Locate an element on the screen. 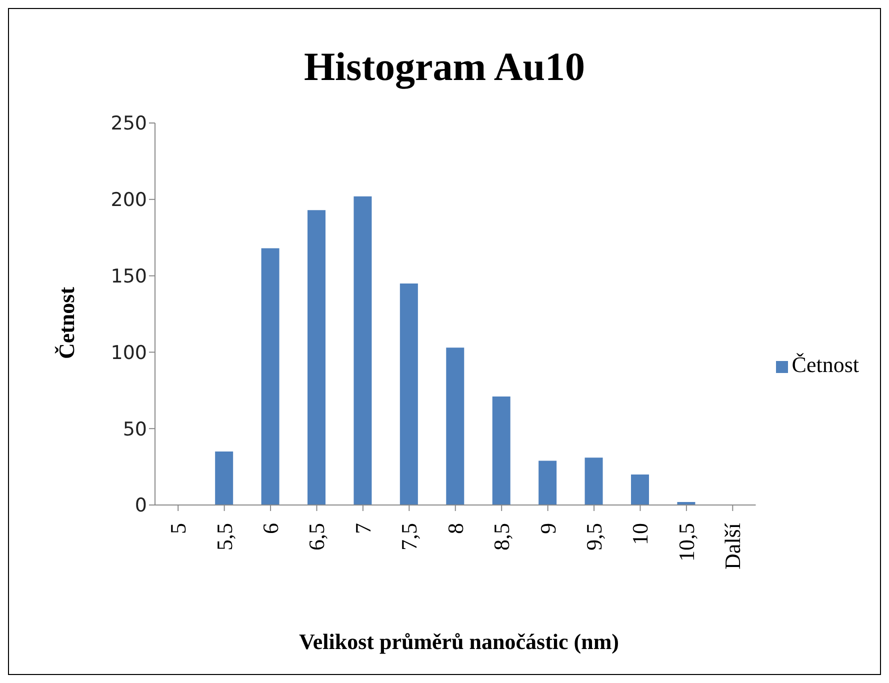  x-tick-label: 9 is located at coordinates (547, 528).